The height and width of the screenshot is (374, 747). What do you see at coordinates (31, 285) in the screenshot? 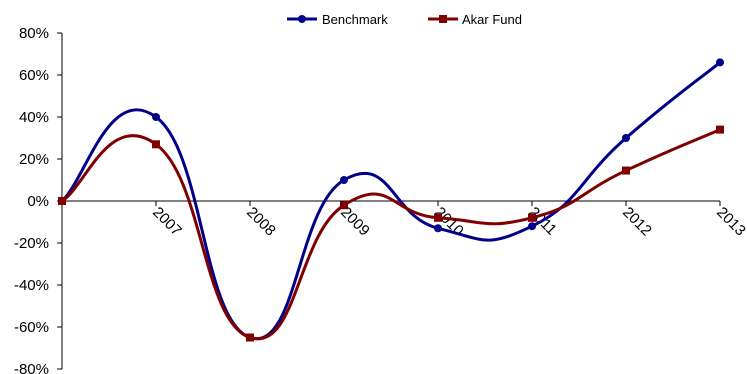
I see `y-tick-label: -40%` at bounding box center [31, 285].